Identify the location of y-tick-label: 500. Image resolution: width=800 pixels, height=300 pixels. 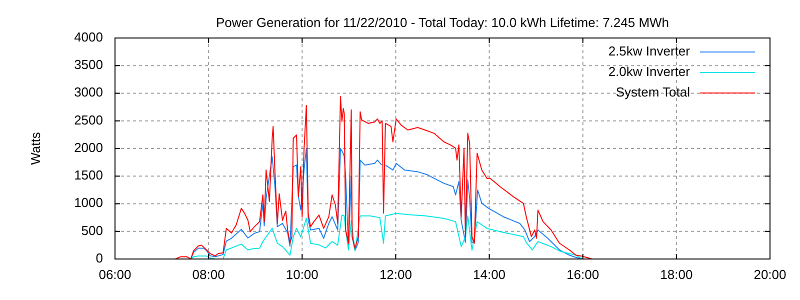
(92, 230).